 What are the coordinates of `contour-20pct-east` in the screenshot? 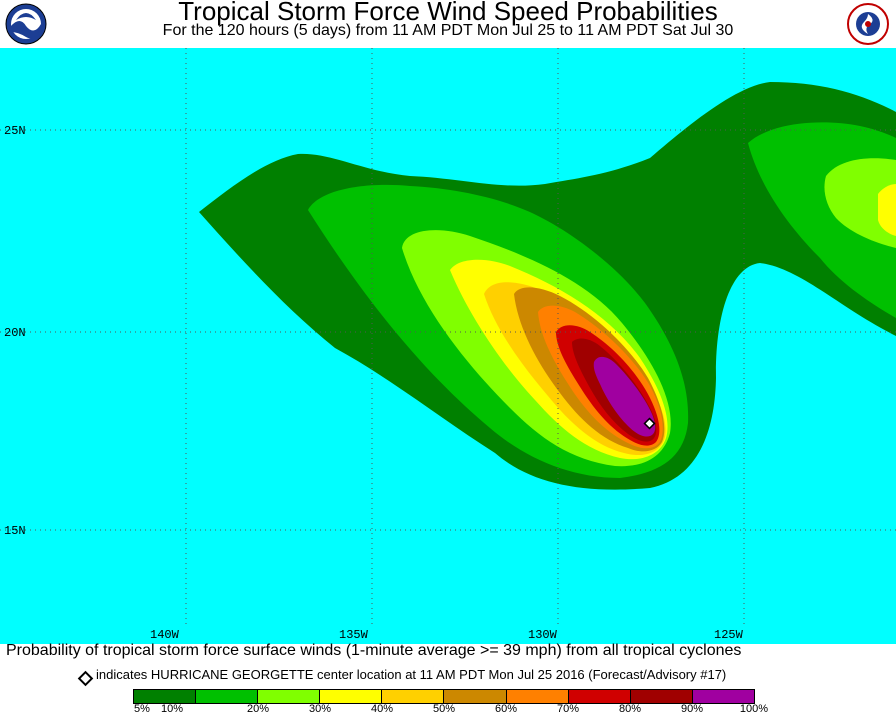 It's located at (860, 203).